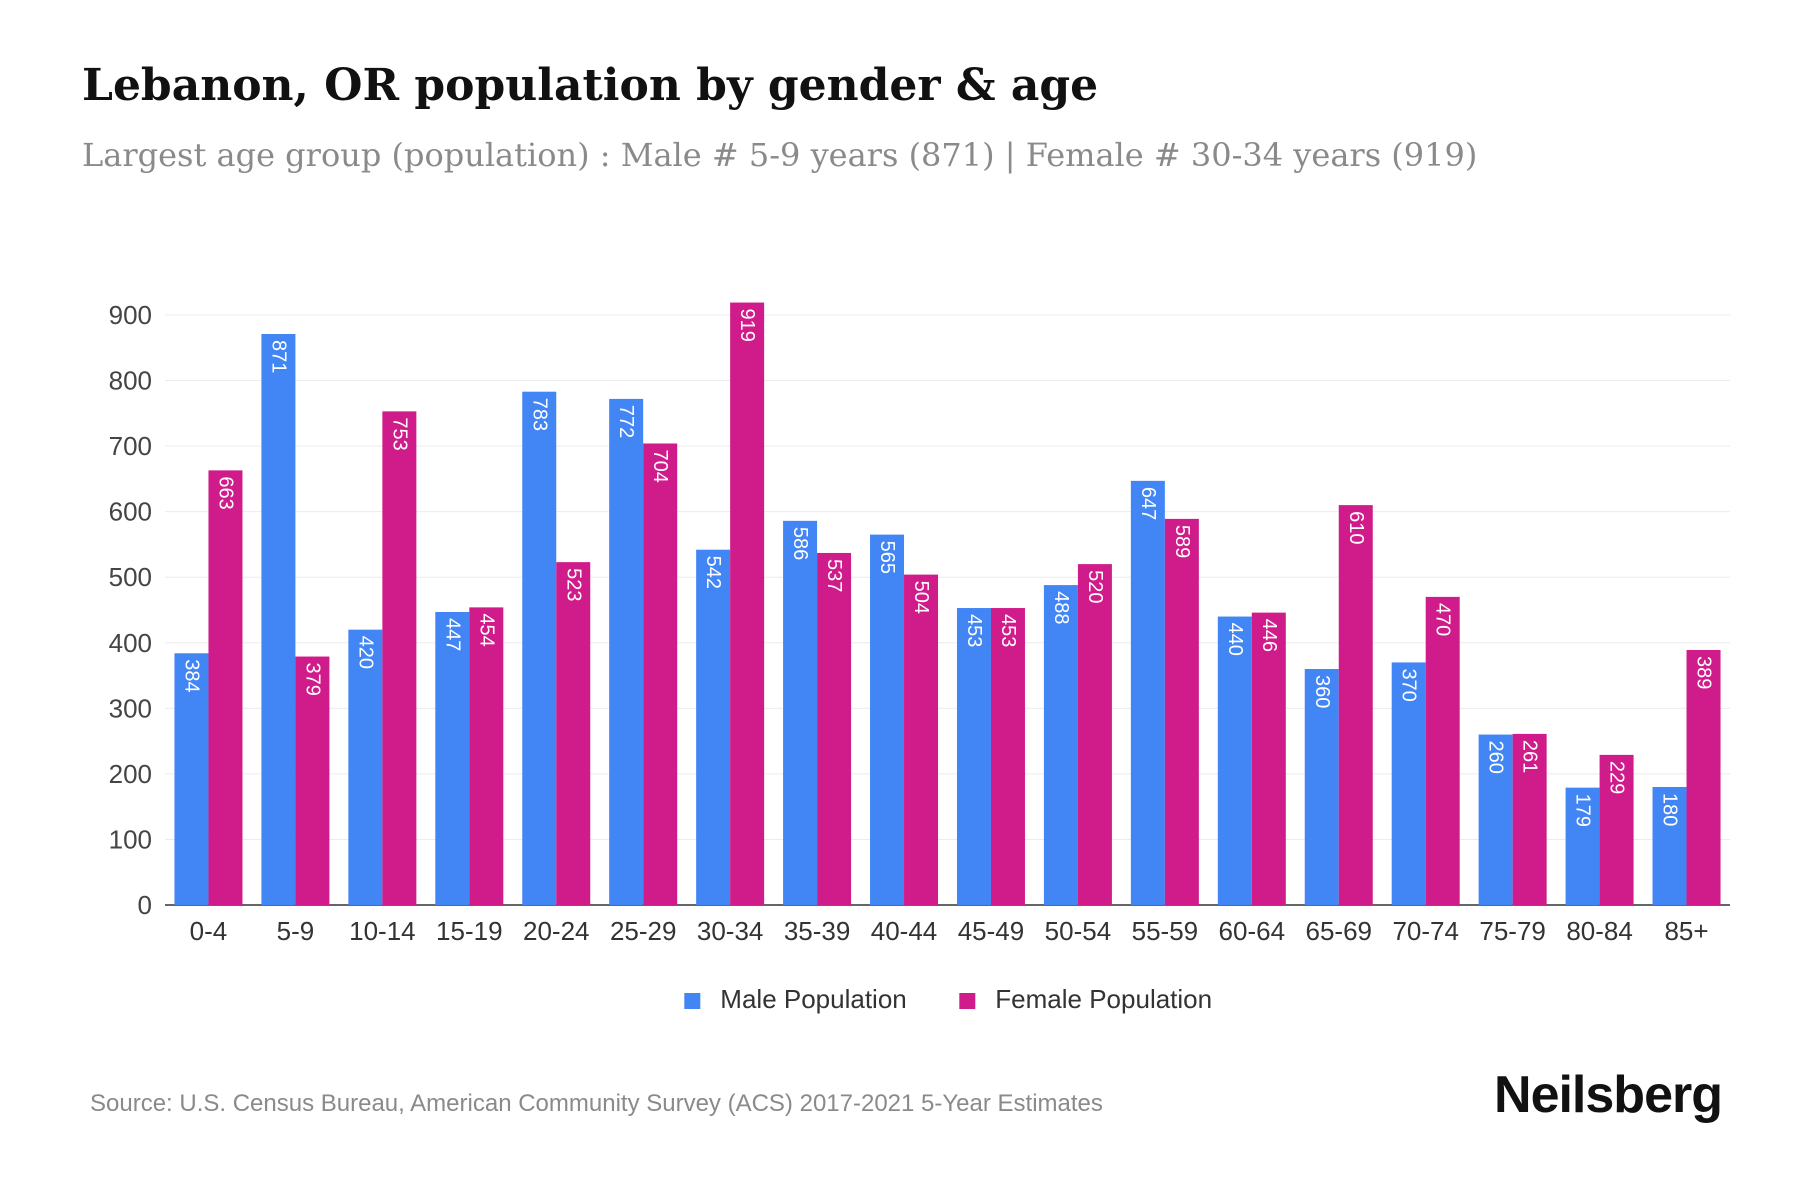 The width and height of the screenshot is (1800, 1200). I want to click on y-tick-label: 800, so click(130, 381).